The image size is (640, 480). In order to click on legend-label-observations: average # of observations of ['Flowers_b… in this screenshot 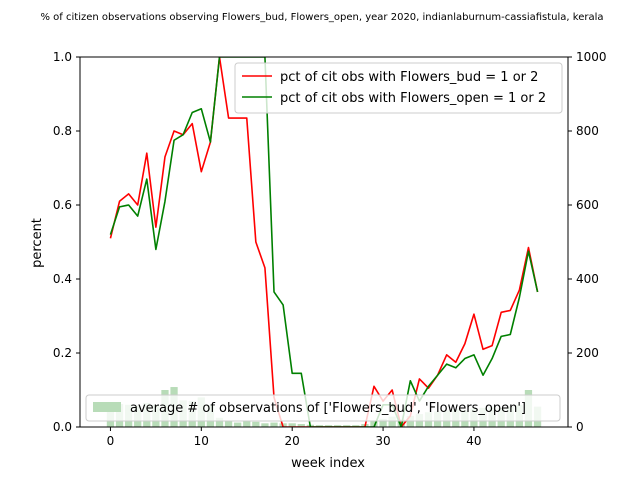, I will do `click(328, 408)`.